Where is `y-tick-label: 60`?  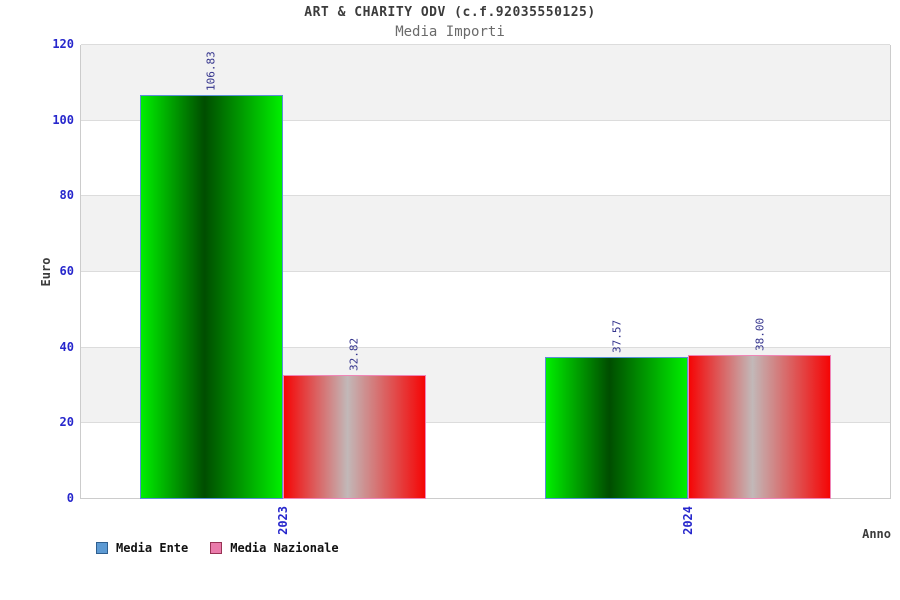
y-tick-label: 60 is located at coordinates (66, 271).